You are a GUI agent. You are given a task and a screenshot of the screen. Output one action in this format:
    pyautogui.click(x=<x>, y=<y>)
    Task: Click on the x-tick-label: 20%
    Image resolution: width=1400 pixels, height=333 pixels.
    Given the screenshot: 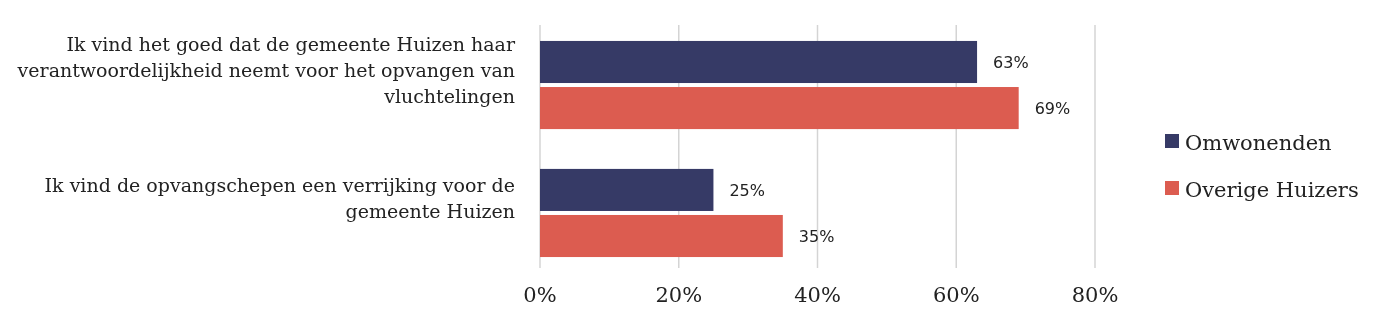 What is the action you would take?
    pyautogui.click(x=679, y=295)
    